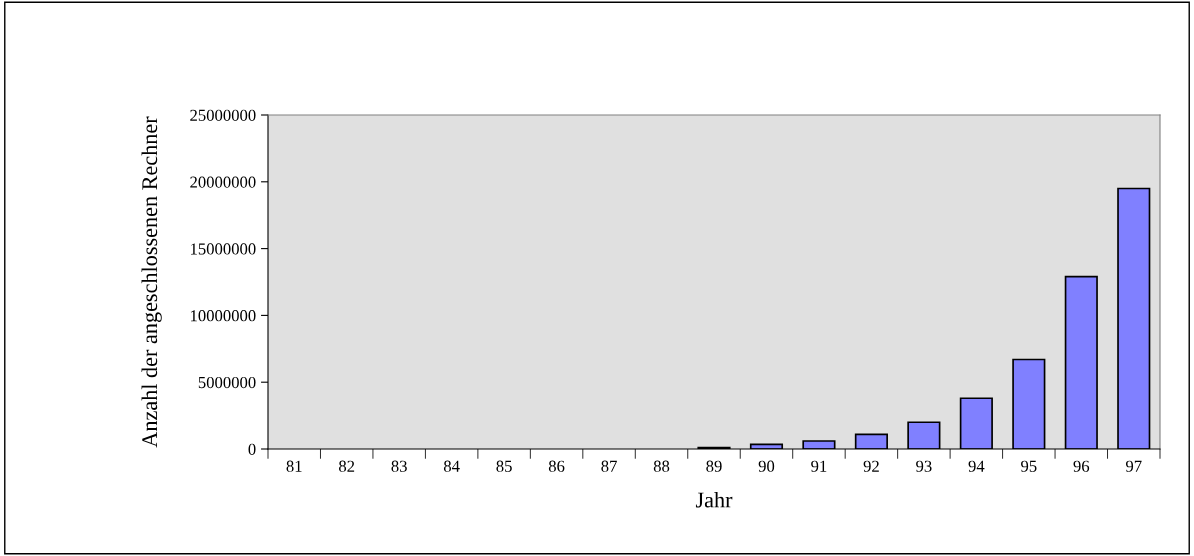  What do you see at coordinates (871, 466) in the screenshot?
I see `x-tick-label: 92` at bounding box center [871, 466].